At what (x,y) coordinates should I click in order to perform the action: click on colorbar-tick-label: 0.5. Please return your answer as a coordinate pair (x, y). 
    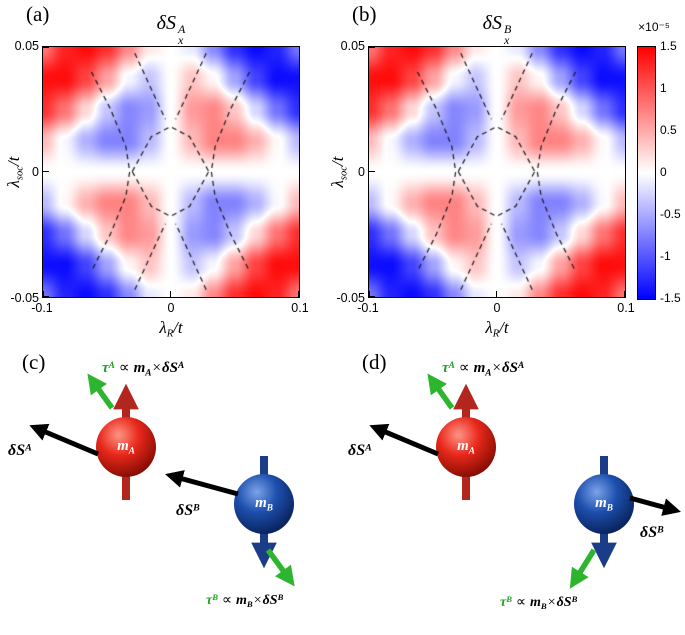
    Looking at the image, I should click on (668, 130).